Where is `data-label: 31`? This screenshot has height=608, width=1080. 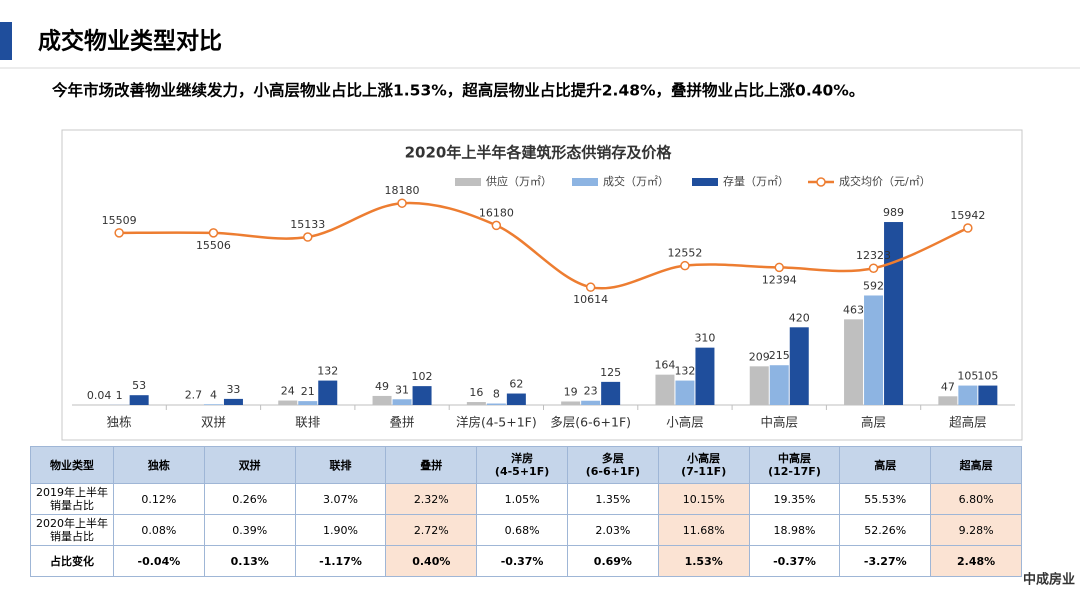
data-label: 31 is located at coordinates (402, 389).